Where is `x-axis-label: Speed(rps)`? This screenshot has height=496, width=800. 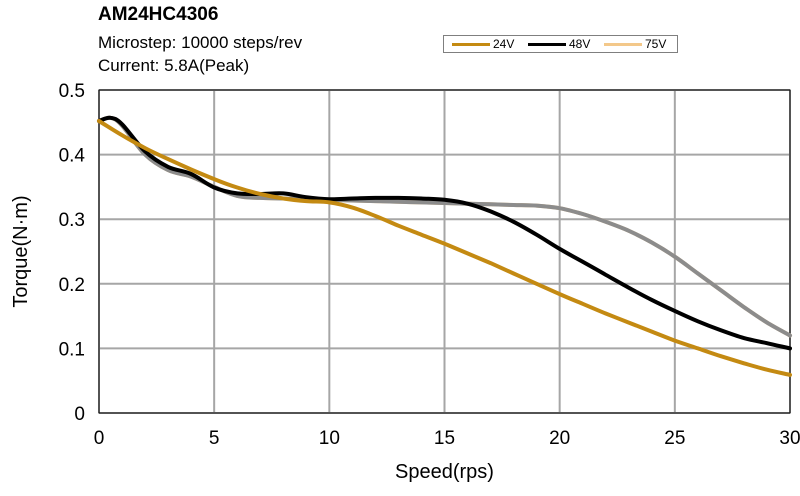 x-axis-label: Speed(rps) is located at coordinates (444, 472).